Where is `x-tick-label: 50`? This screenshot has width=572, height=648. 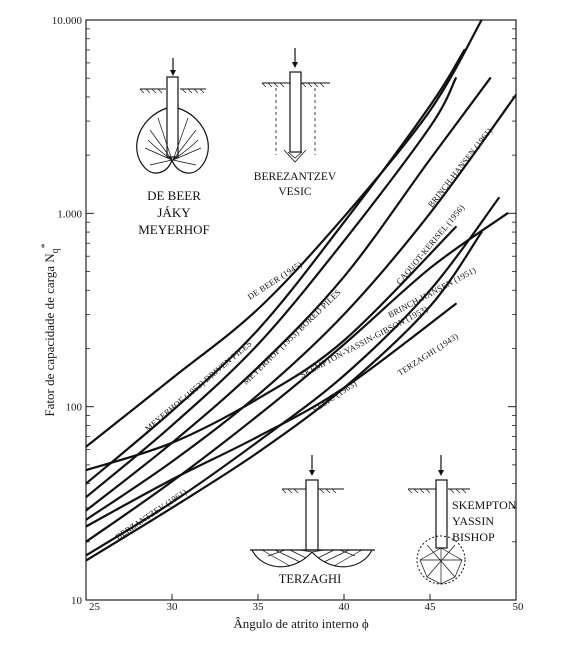 x-tick-label: 50 is located at coordinates (519, 607).